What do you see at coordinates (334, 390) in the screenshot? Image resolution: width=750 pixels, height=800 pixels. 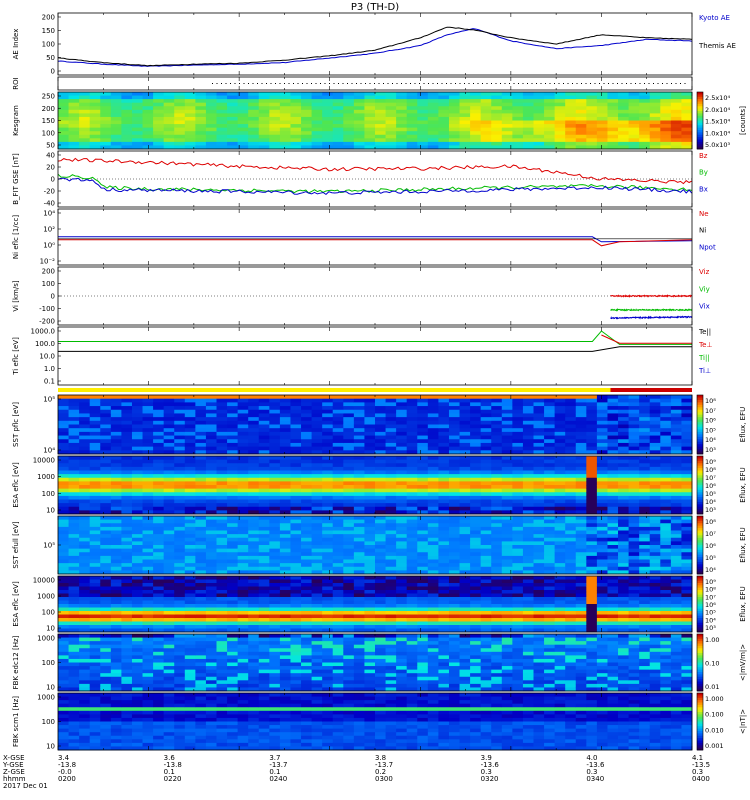 I see `mode-bar-slow` at bounding box center [334, 390].